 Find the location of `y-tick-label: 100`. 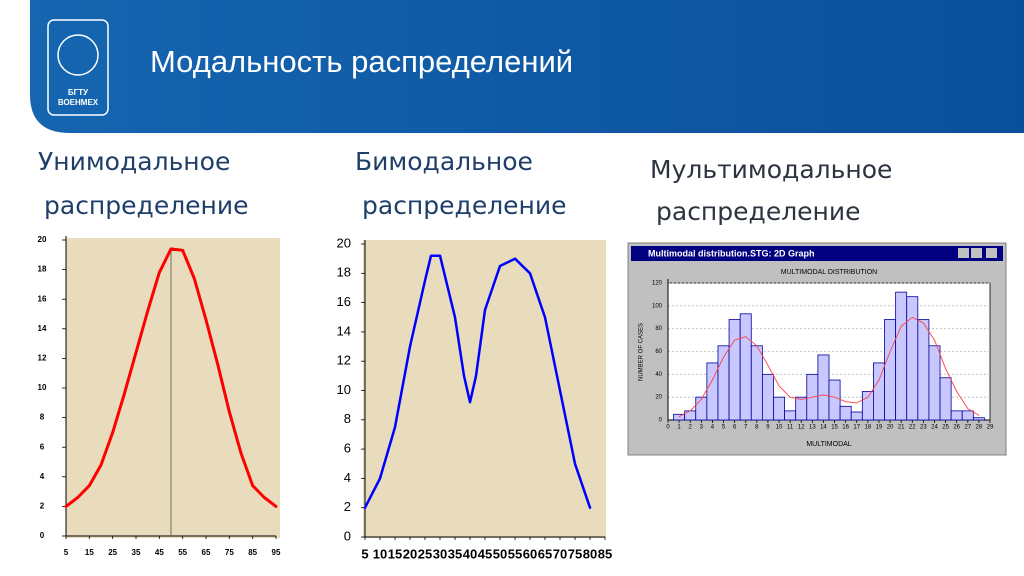

y-tick-label: 100 is located at coordinates (657, 306).